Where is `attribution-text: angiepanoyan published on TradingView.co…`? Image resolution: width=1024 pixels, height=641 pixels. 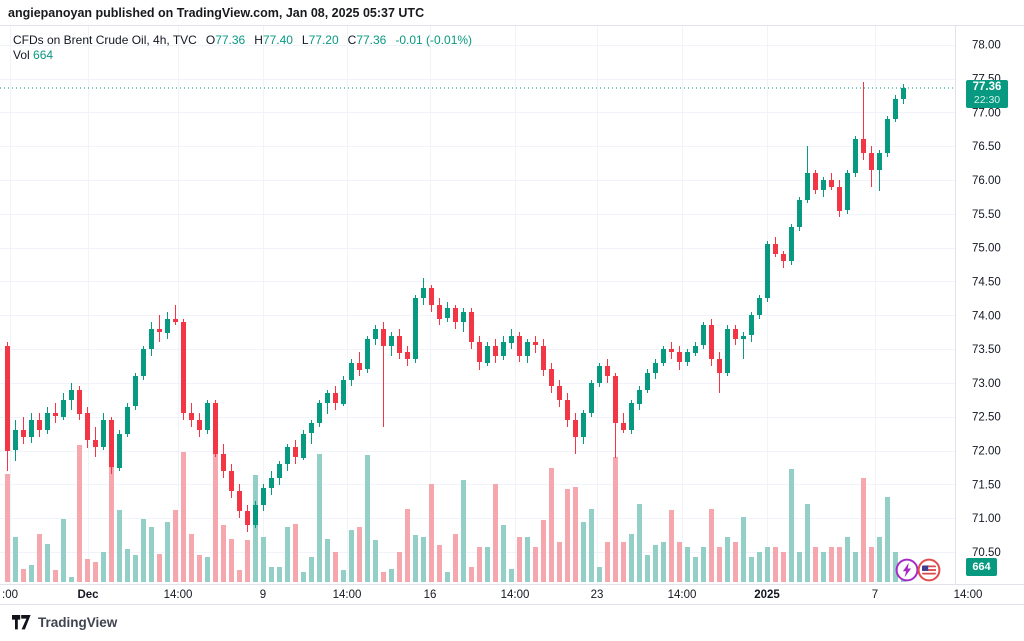 attribution-text: angiepanoyan published on TradingView.co… is located at coordinates (216, 13).